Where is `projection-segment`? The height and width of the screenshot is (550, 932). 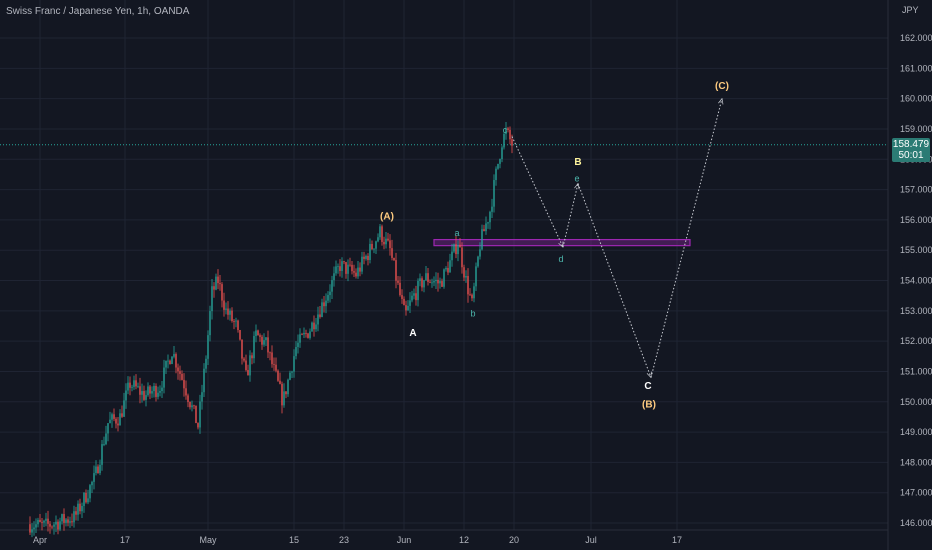 projection-segment is located at coordinates (686, 238).